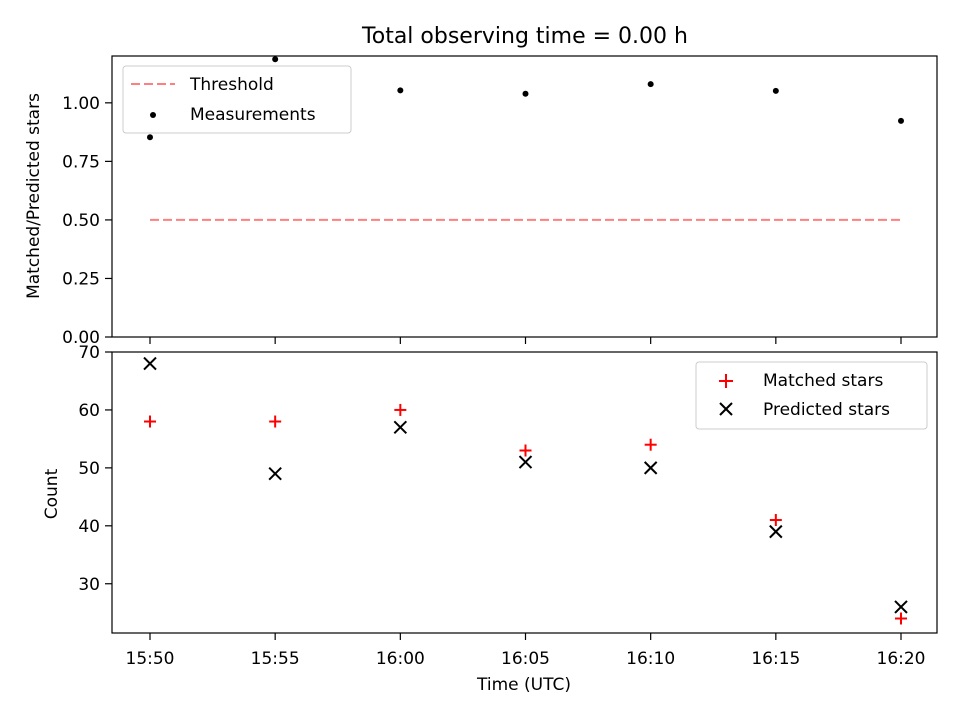 Image resolution: width=960 pixels, height=720 pixels. Describe the element at coordinates (650, 659) in the screenshot. I see `x-tick-label: 16:10` at that location.